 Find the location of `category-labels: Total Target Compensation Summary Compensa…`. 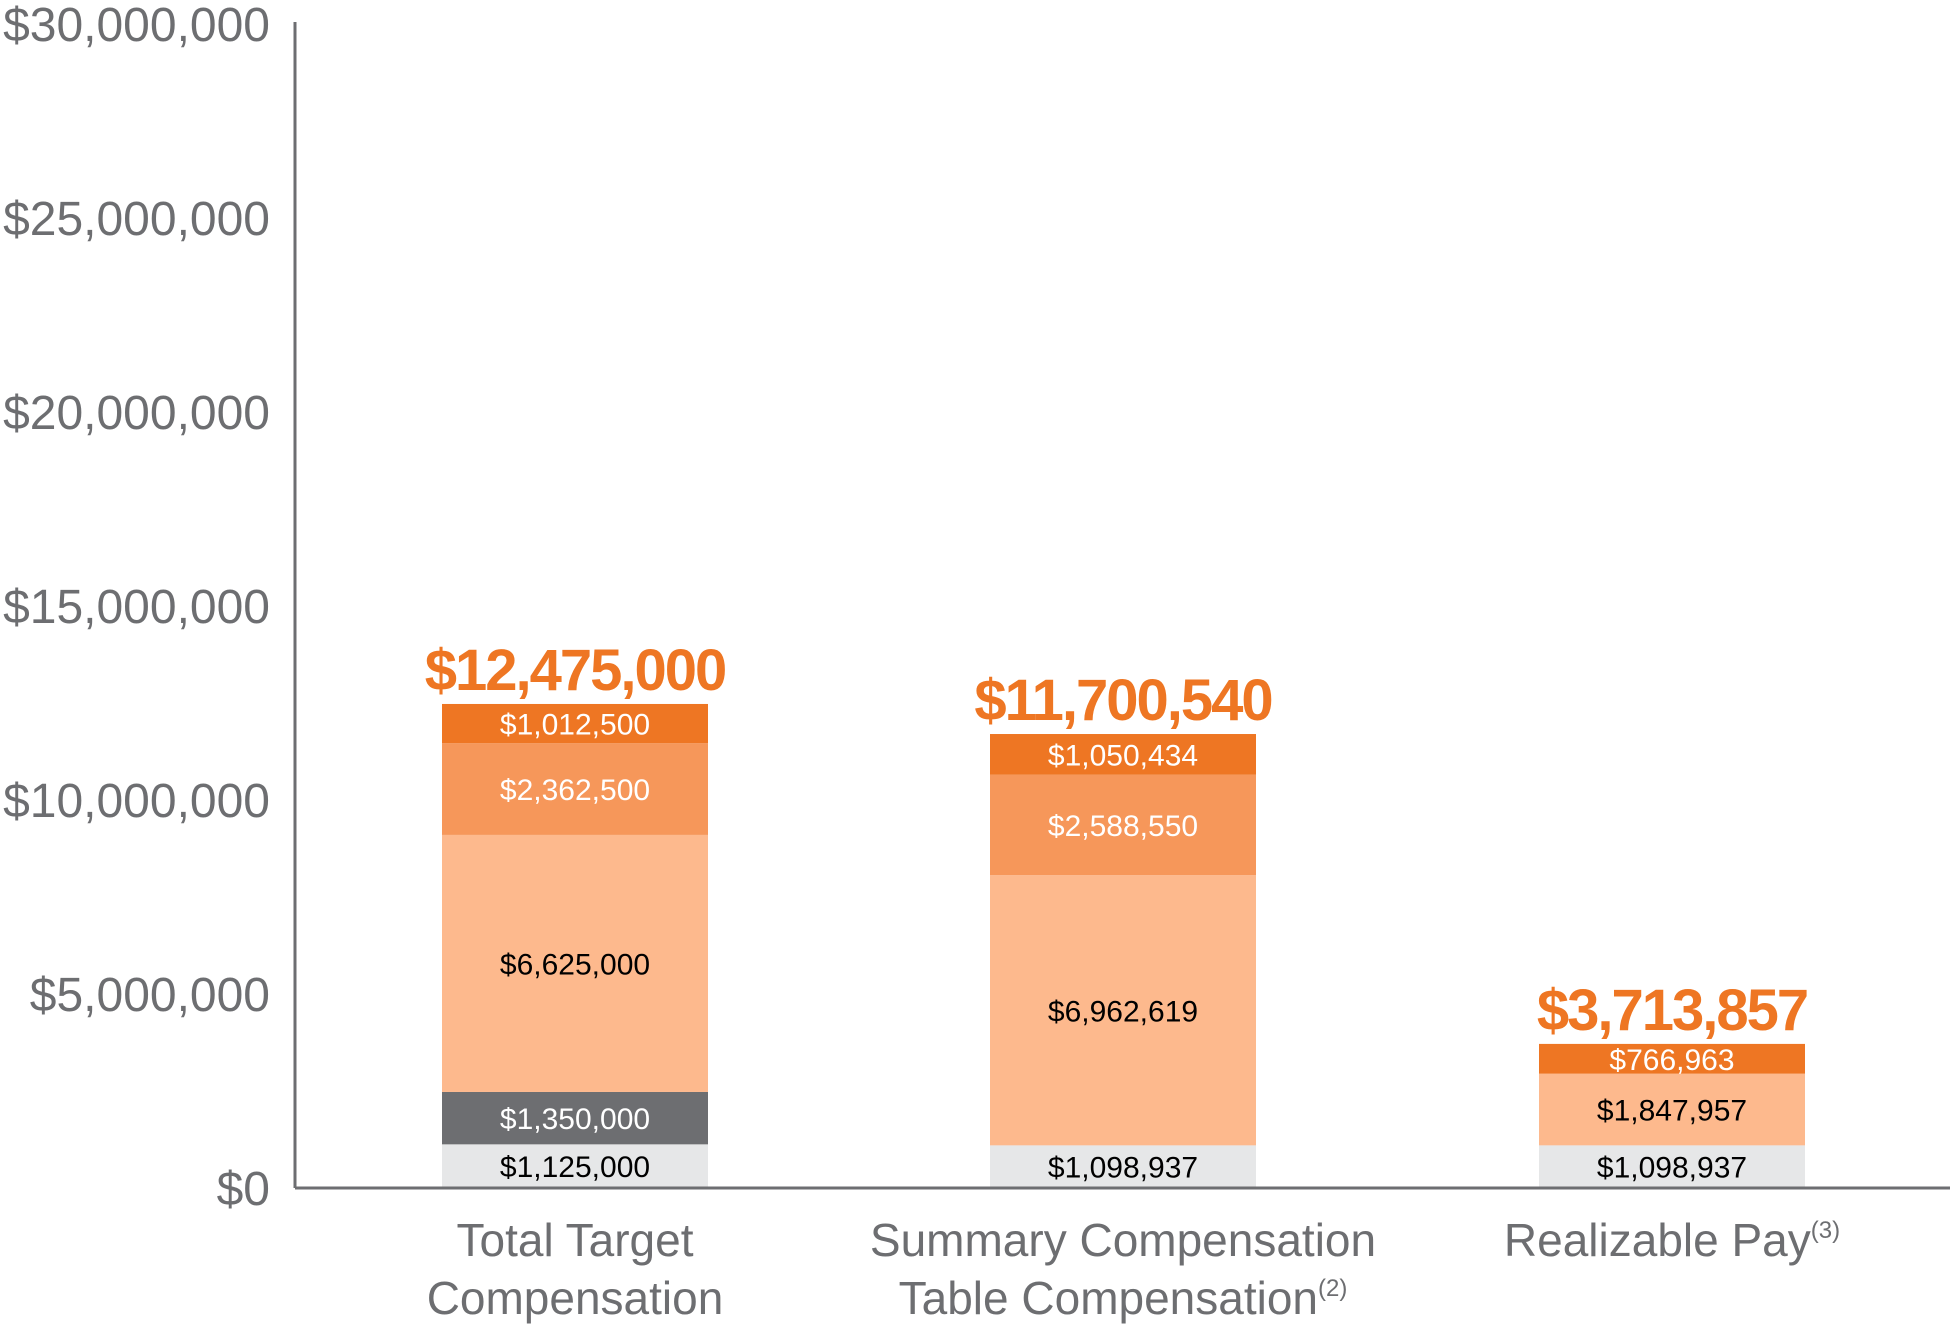

category-labels: Total Target Compensation Summary Compensa… is located at coordinates (1133, 1269).